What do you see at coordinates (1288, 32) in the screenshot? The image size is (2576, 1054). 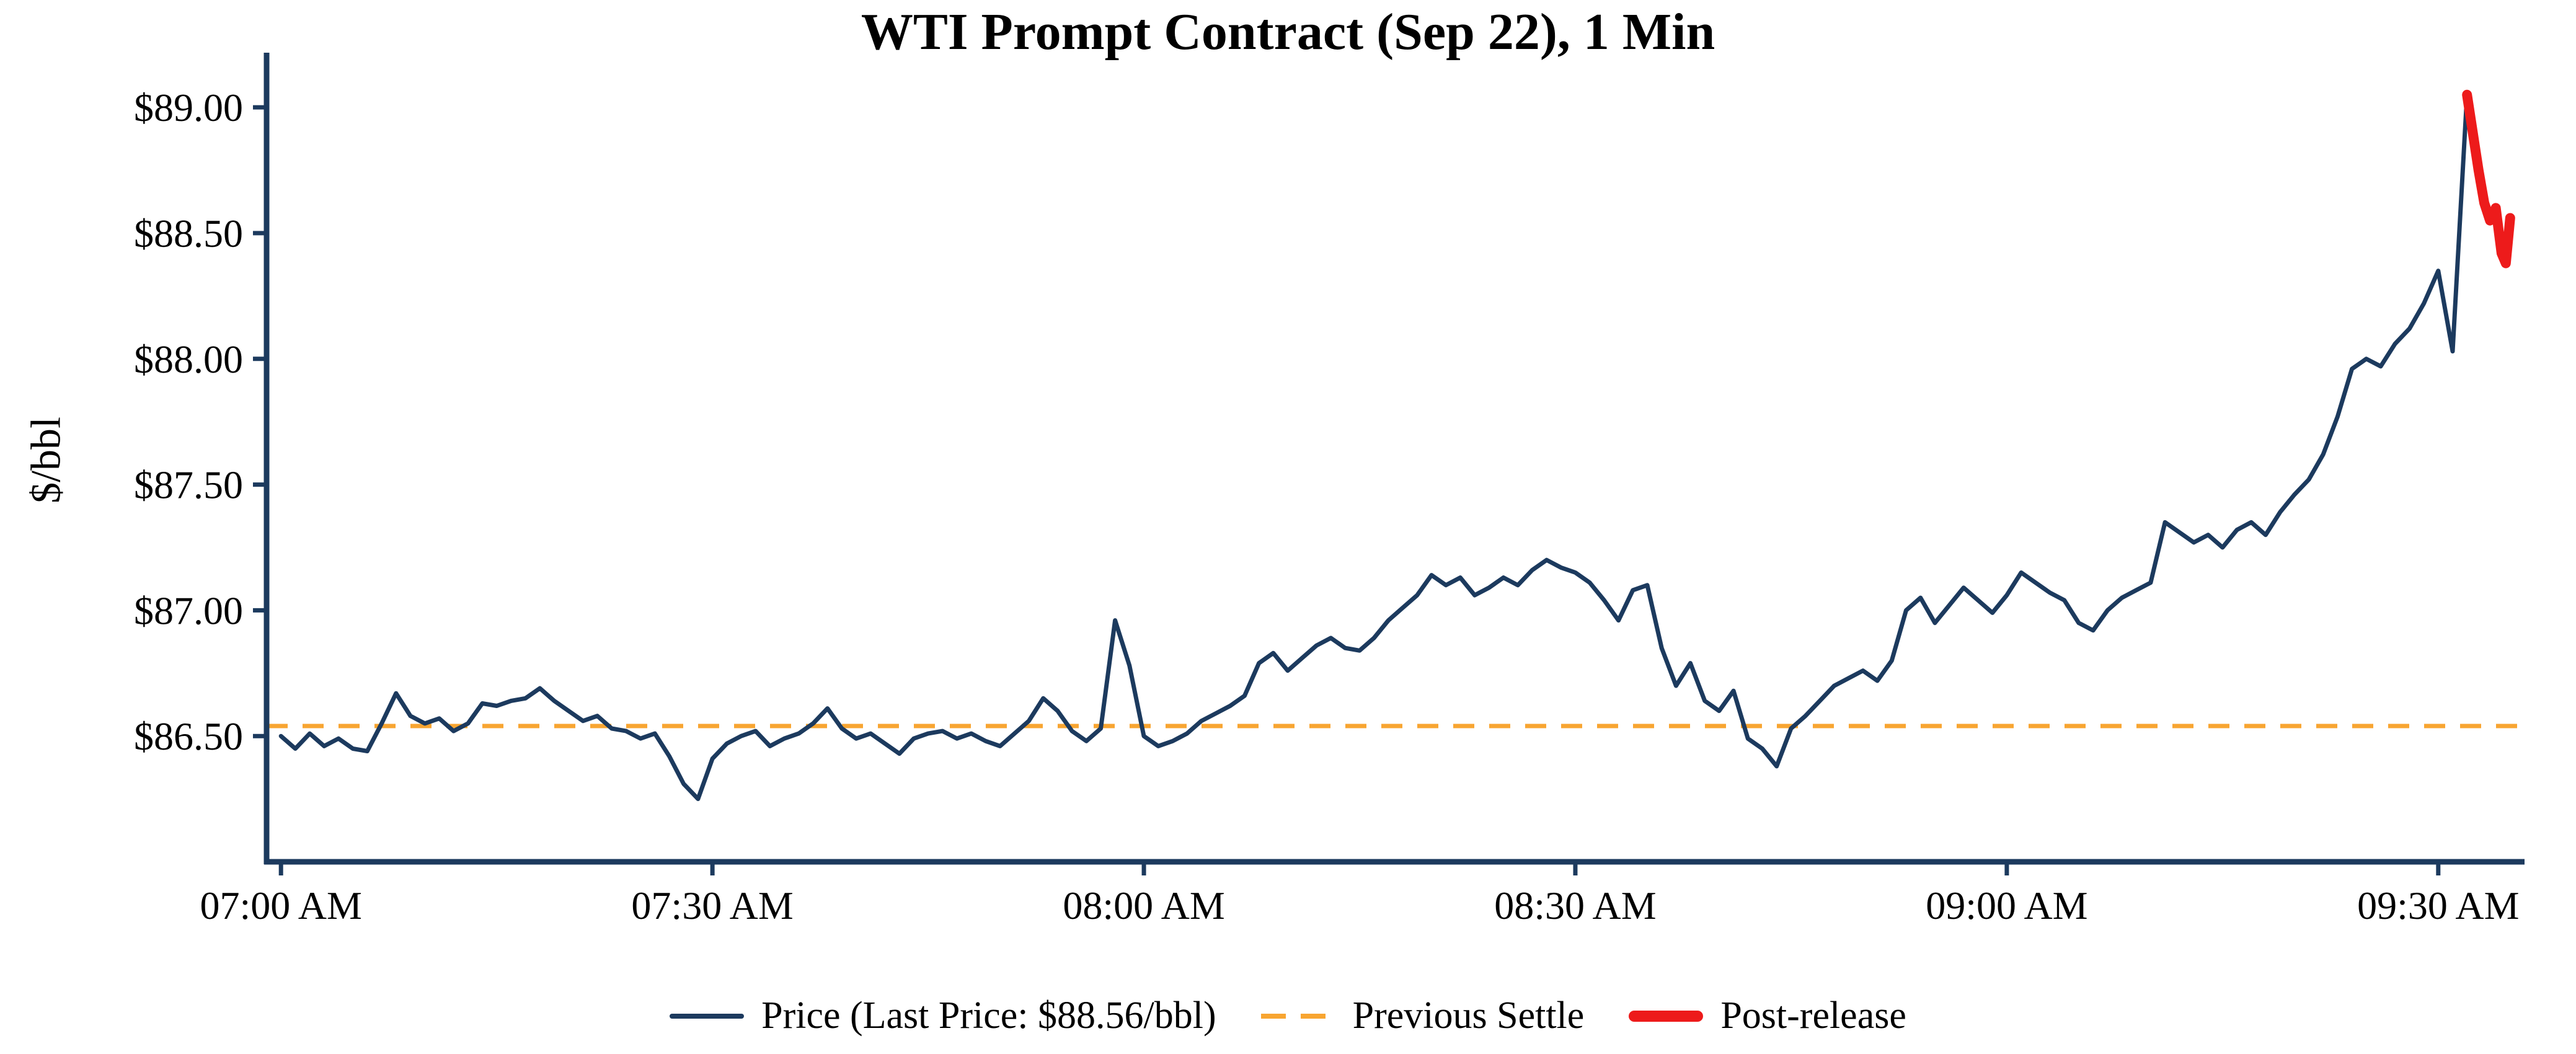 I see `chart-title: WTI Prompt Contract (Sep 22), 1 Min` at bounding box center [1288, 32].